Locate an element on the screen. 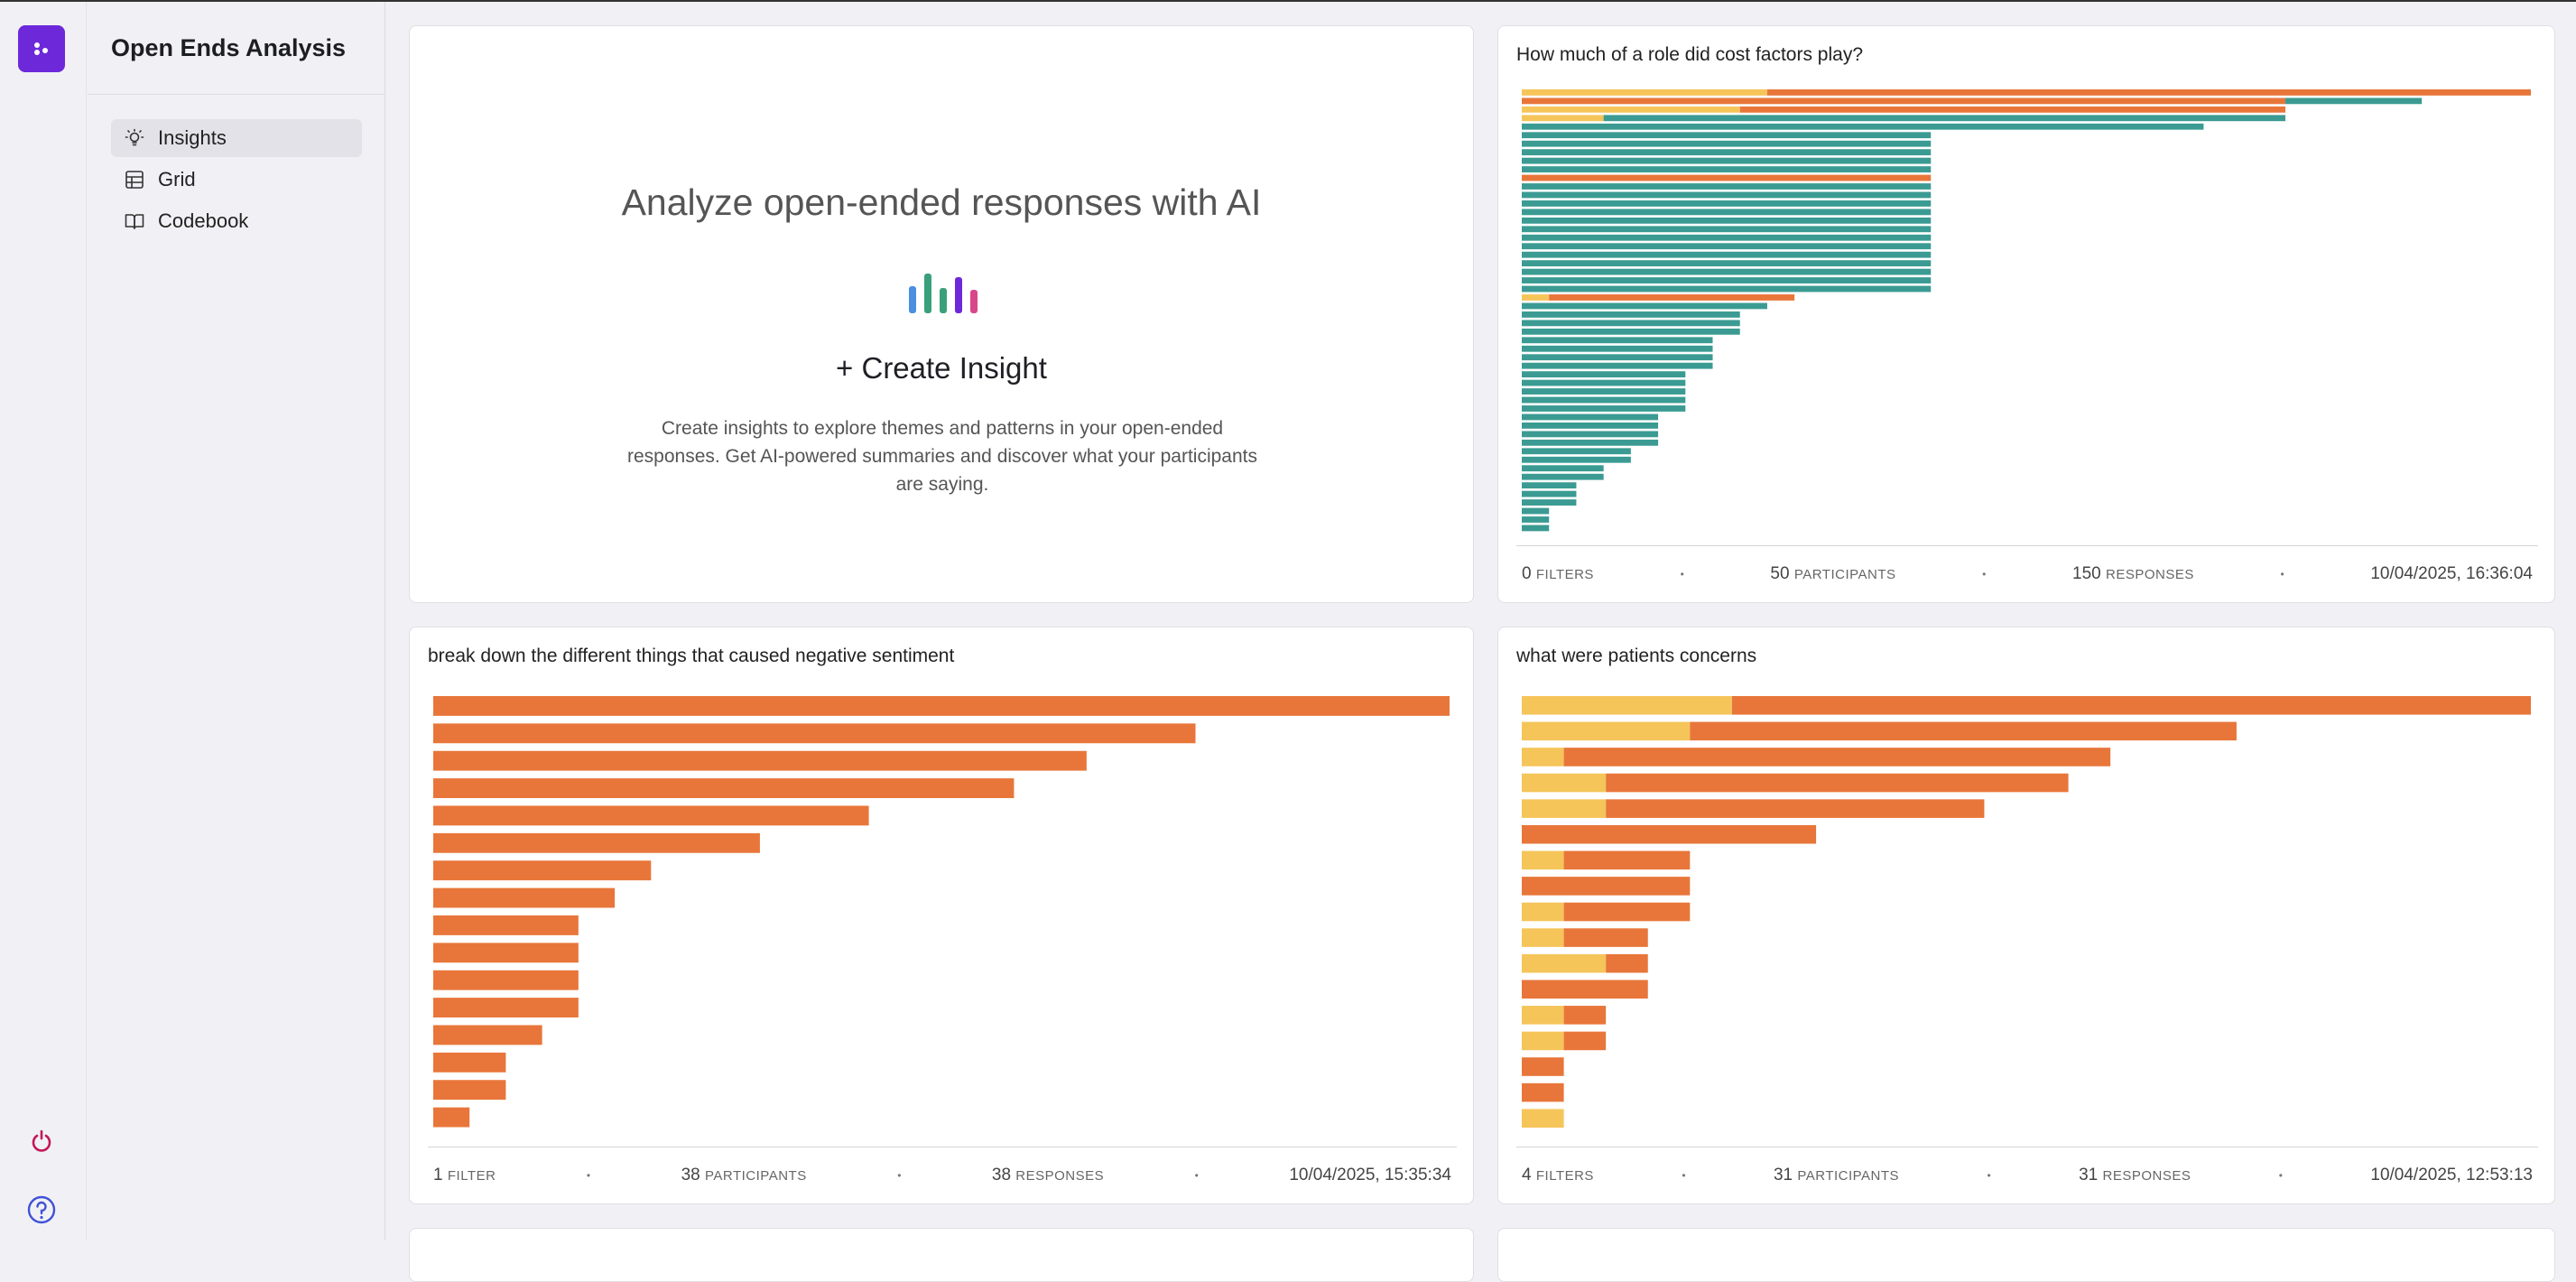  insight-card-partial is located at coordinates (941, 1255).